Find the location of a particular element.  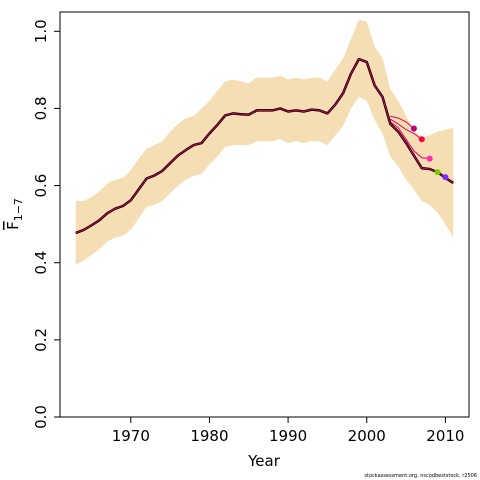

y-axis-title: F1−7 is located at coordinates (14, 214).